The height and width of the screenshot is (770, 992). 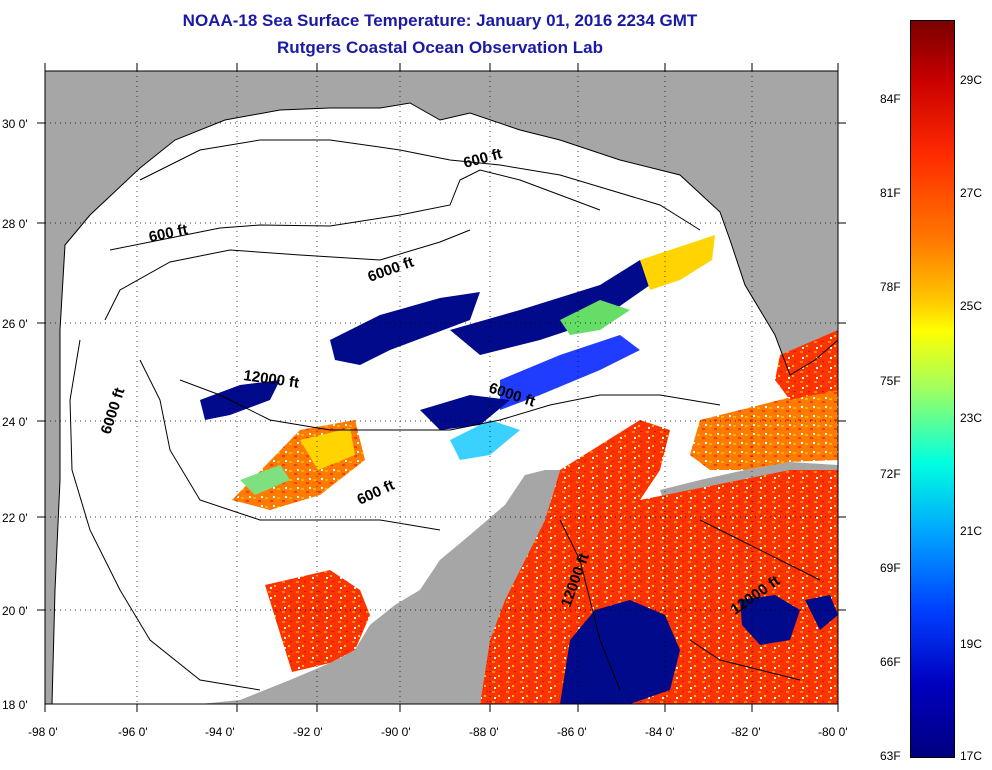 What do you see at coordinates (971, 418) in the screenshot?
I see `colorbar-c-label: 23C` at bounding box center [971, 418].